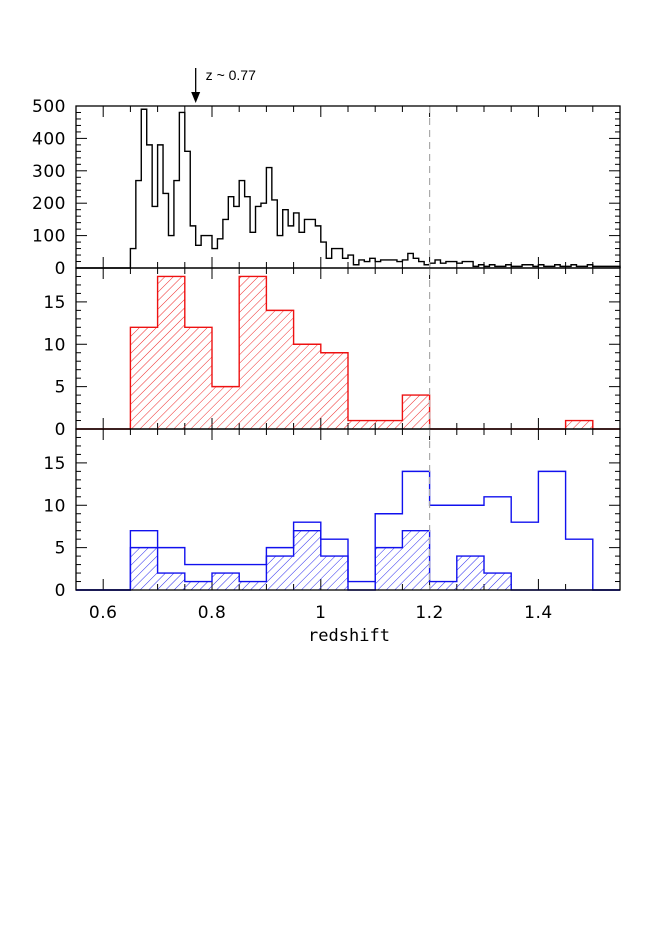  I want to click on x-axis-title: redshift, so click(349, 636).